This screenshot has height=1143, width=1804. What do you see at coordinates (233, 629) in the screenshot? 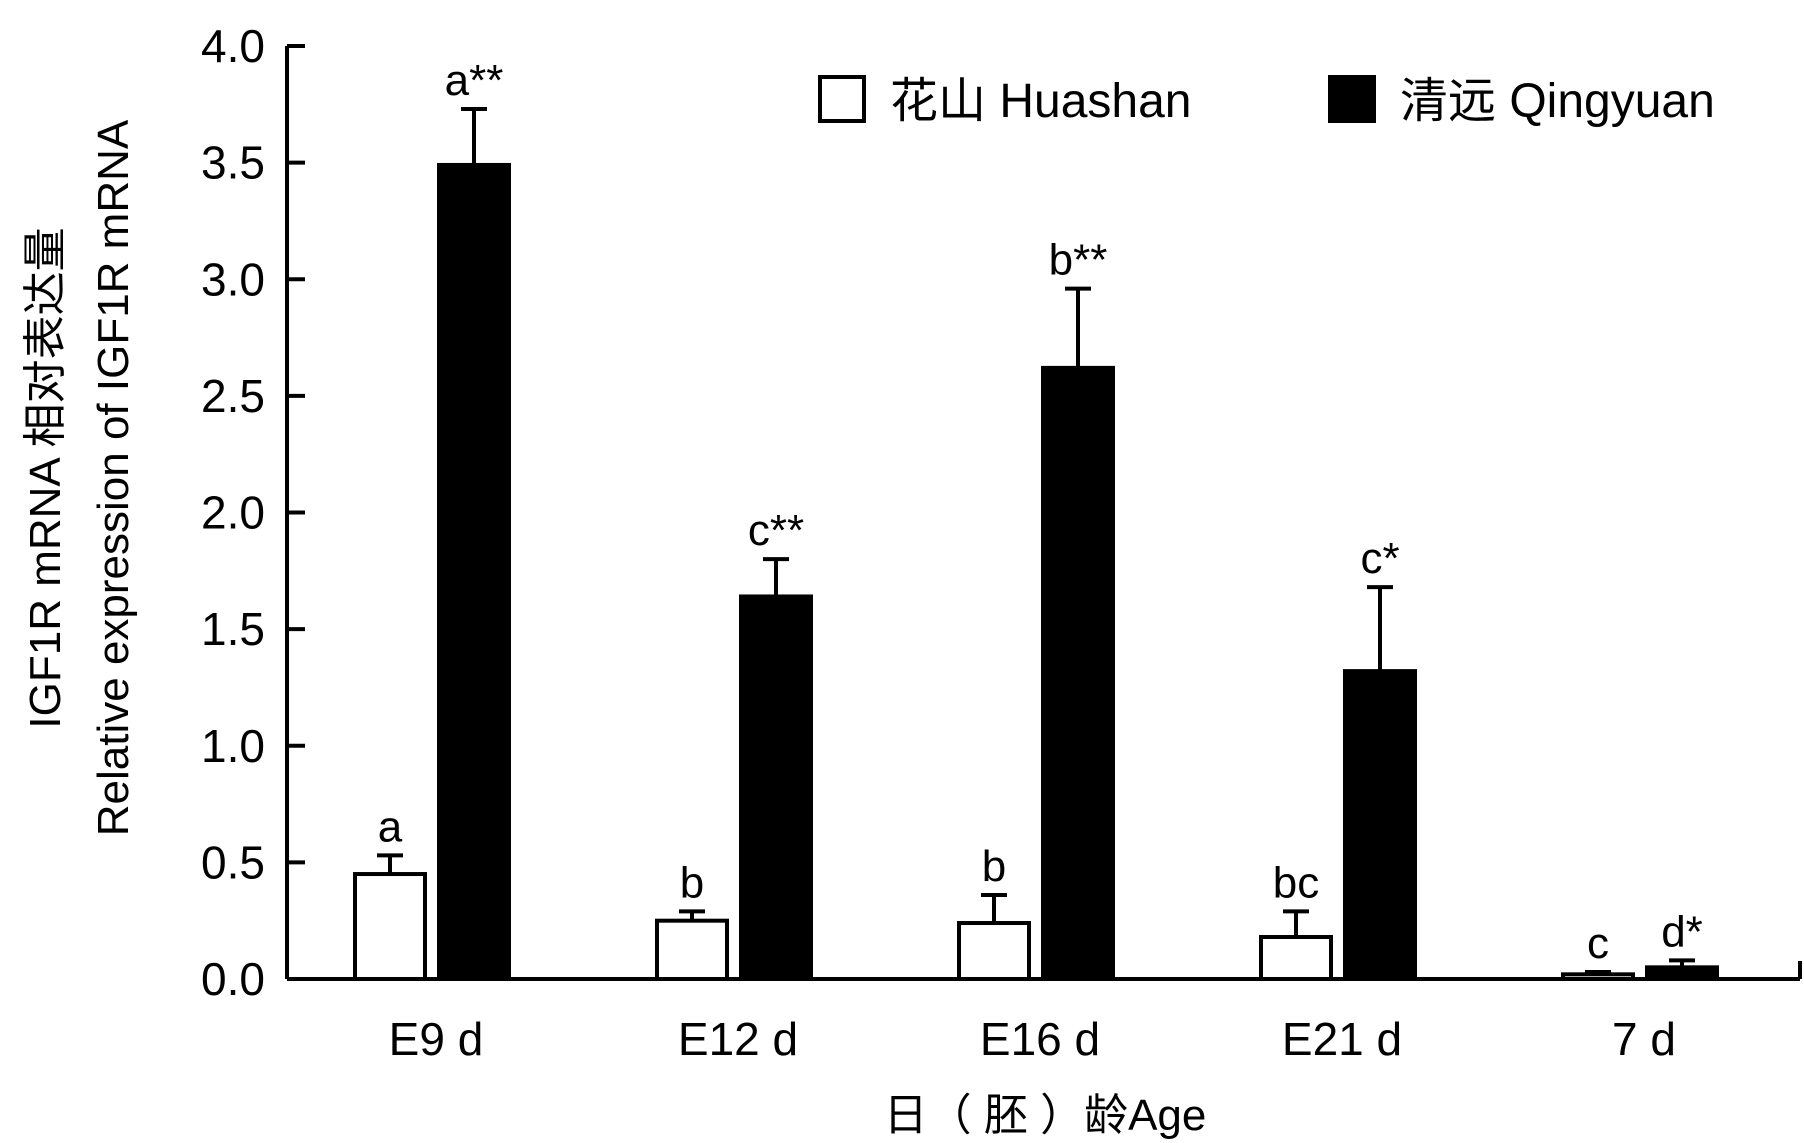
I see `y-tick-label: 1.5` at bounding box center [233, 629].